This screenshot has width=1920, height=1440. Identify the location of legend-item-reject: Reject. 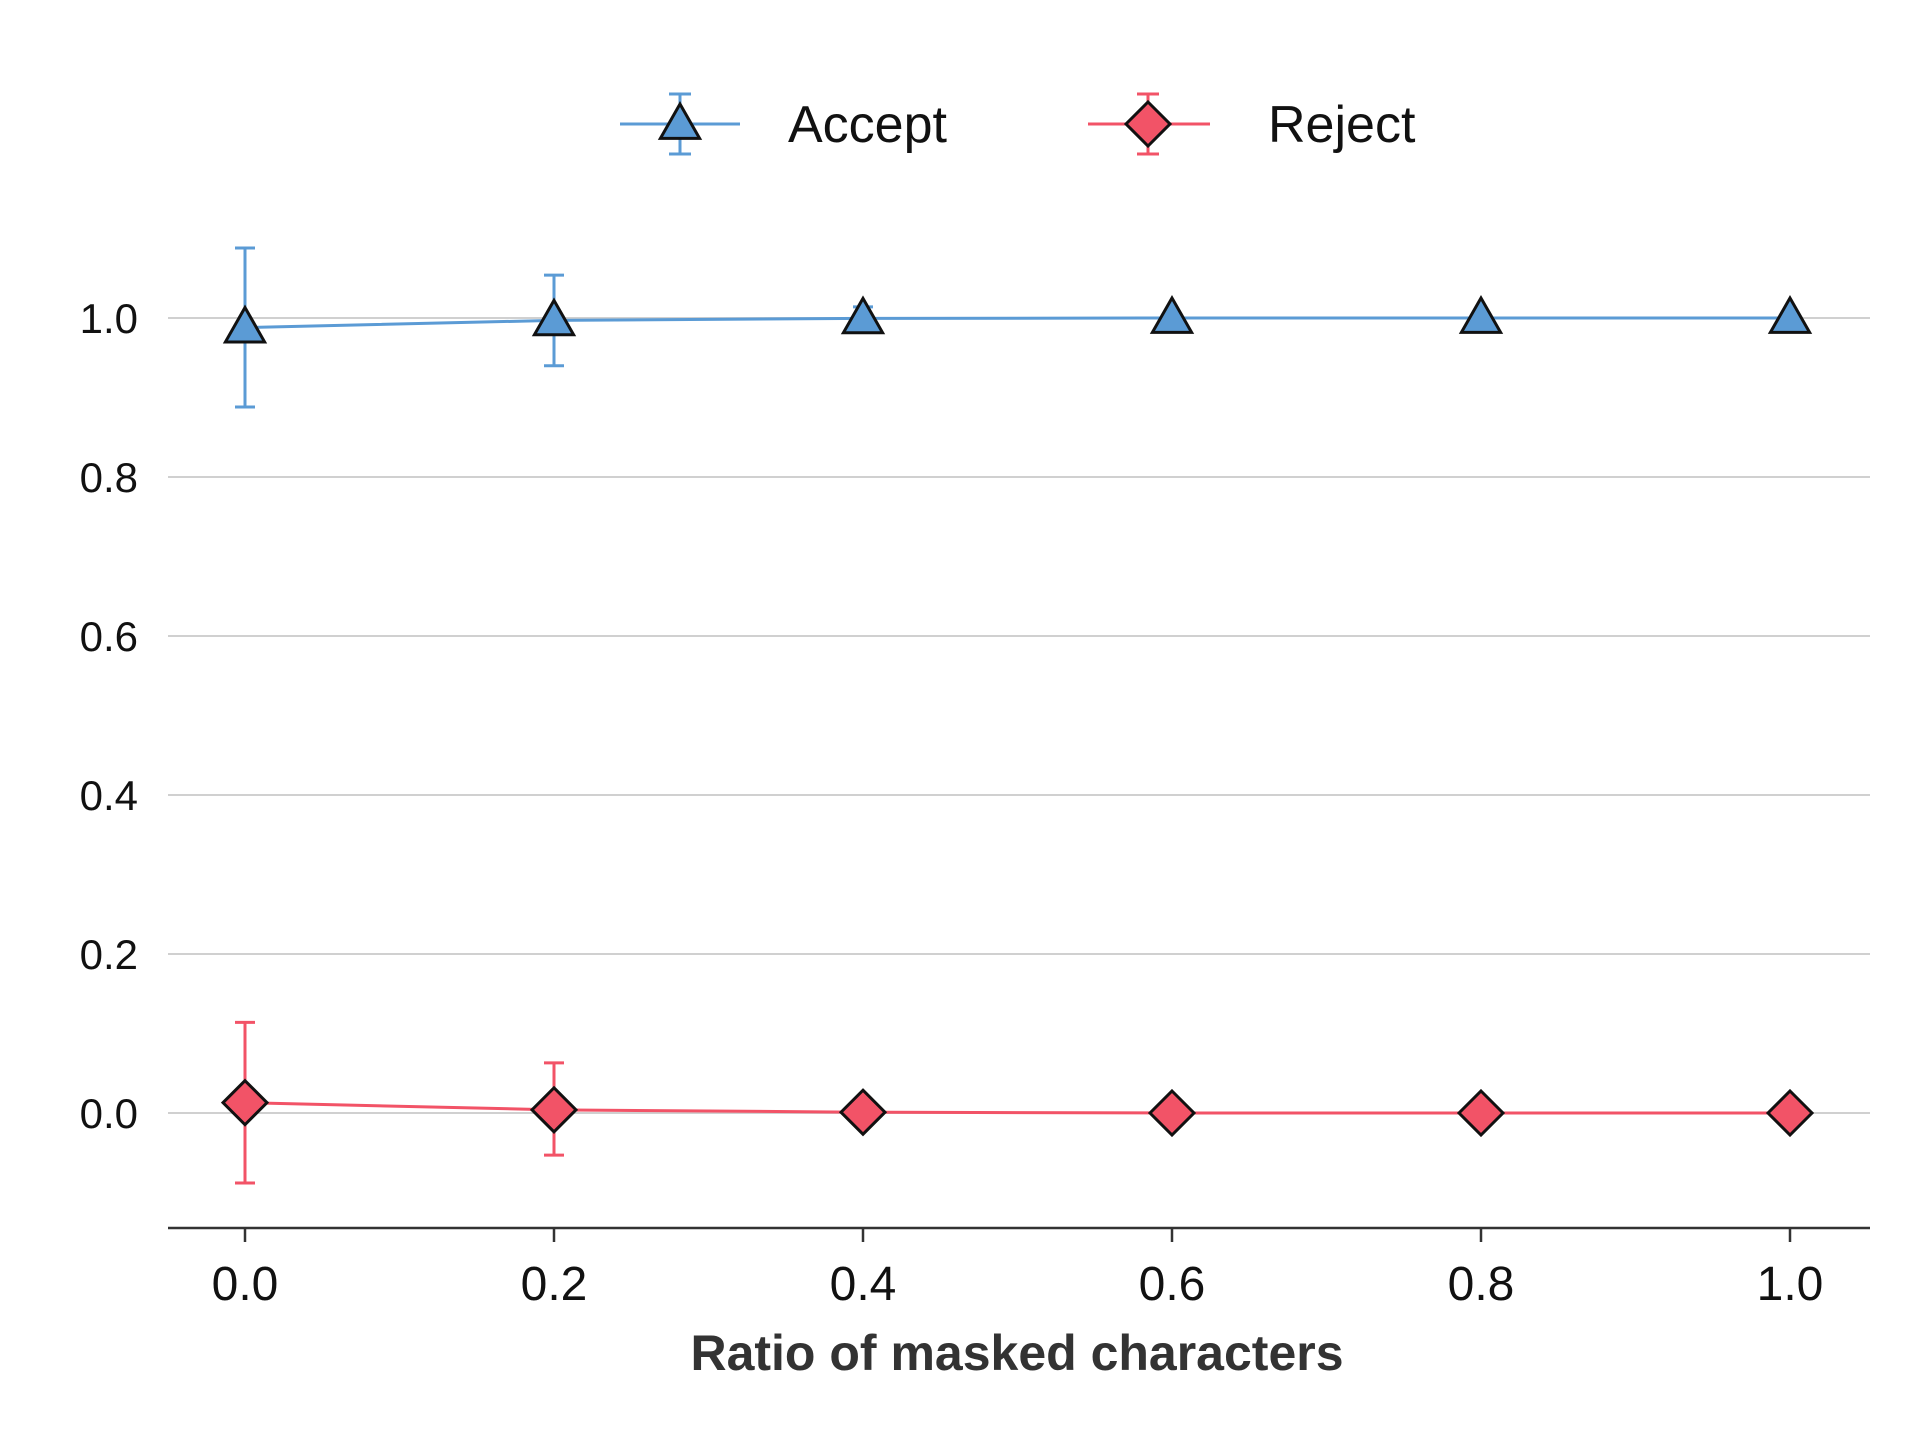
(1252, 124).